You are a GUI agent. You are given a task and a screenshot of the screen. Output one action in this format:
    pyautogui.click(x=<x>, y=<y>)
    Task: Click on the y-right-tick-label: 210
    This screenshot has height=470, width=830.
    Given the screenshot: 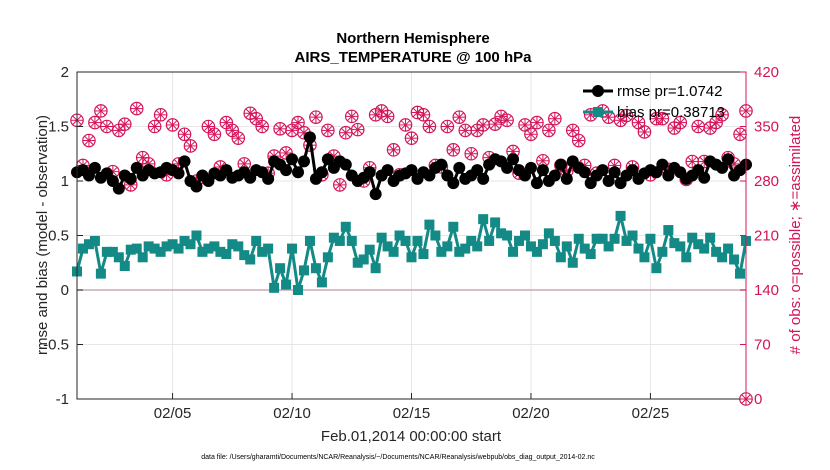 What is the action you would take?
    pyautogui.click(x=766, y=236)
    